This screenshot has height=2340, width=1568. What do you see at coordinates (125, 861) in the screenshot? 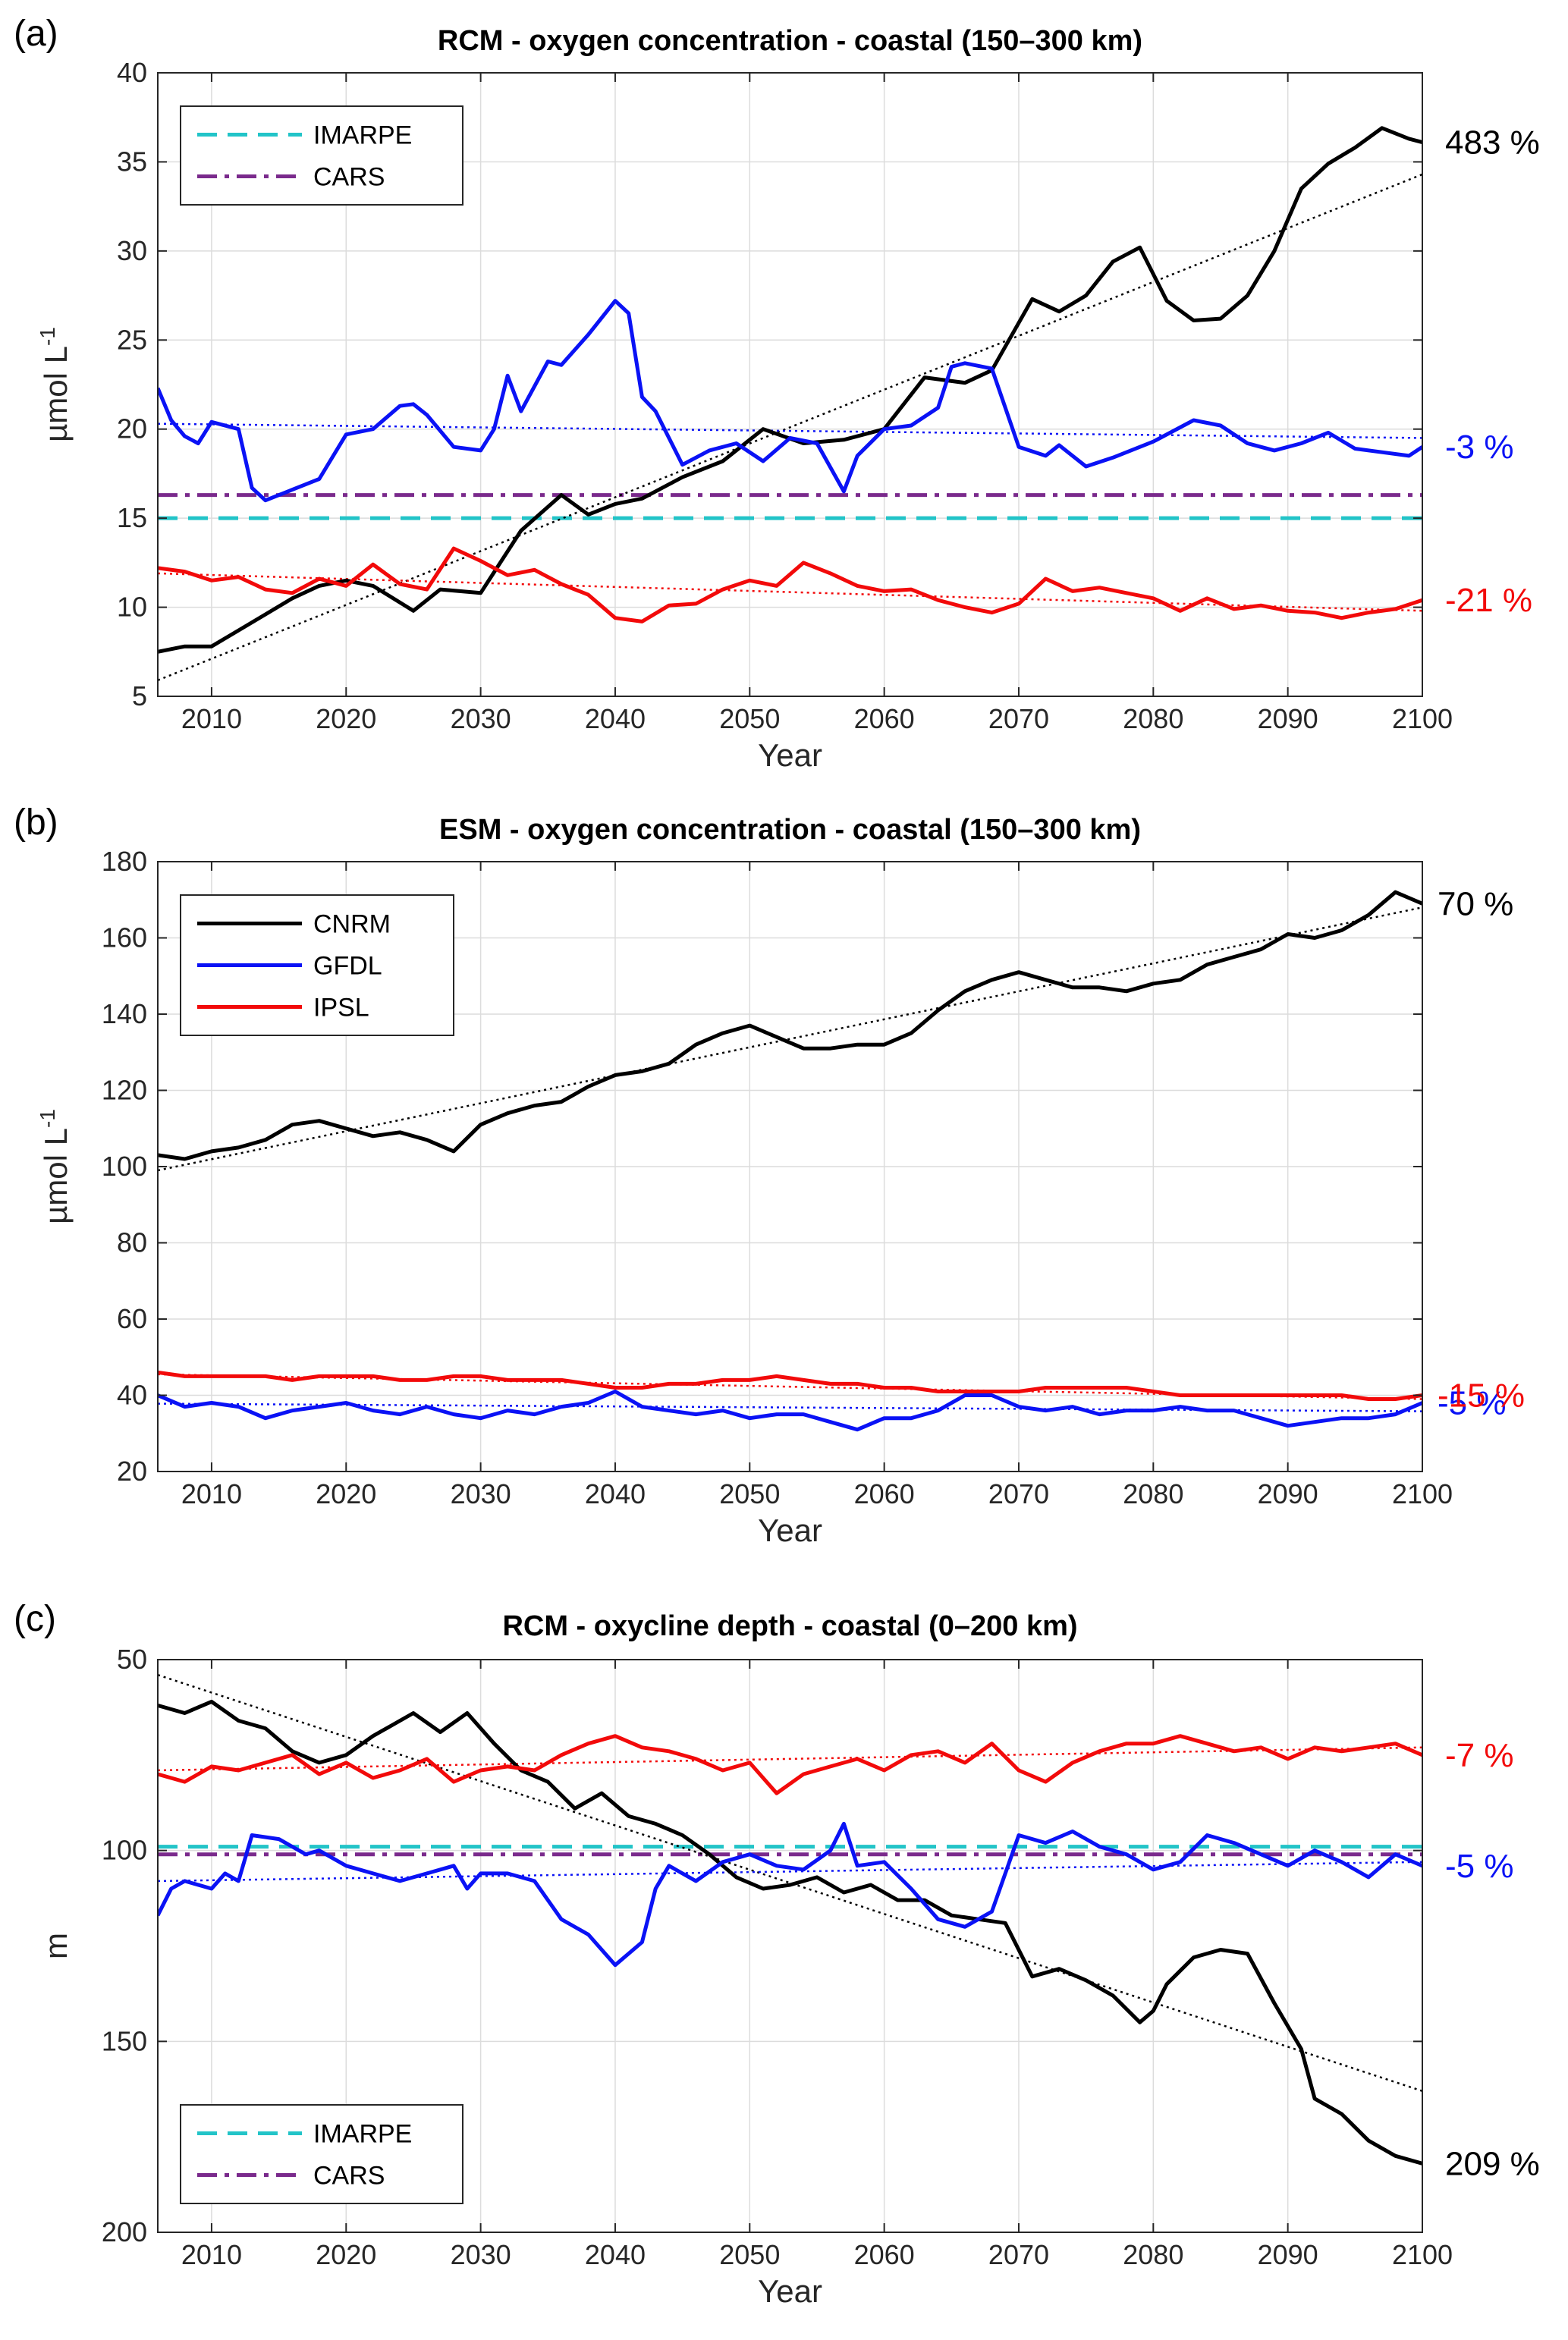
I see `y-tick-label: 180` at bounding box center [125, 861].